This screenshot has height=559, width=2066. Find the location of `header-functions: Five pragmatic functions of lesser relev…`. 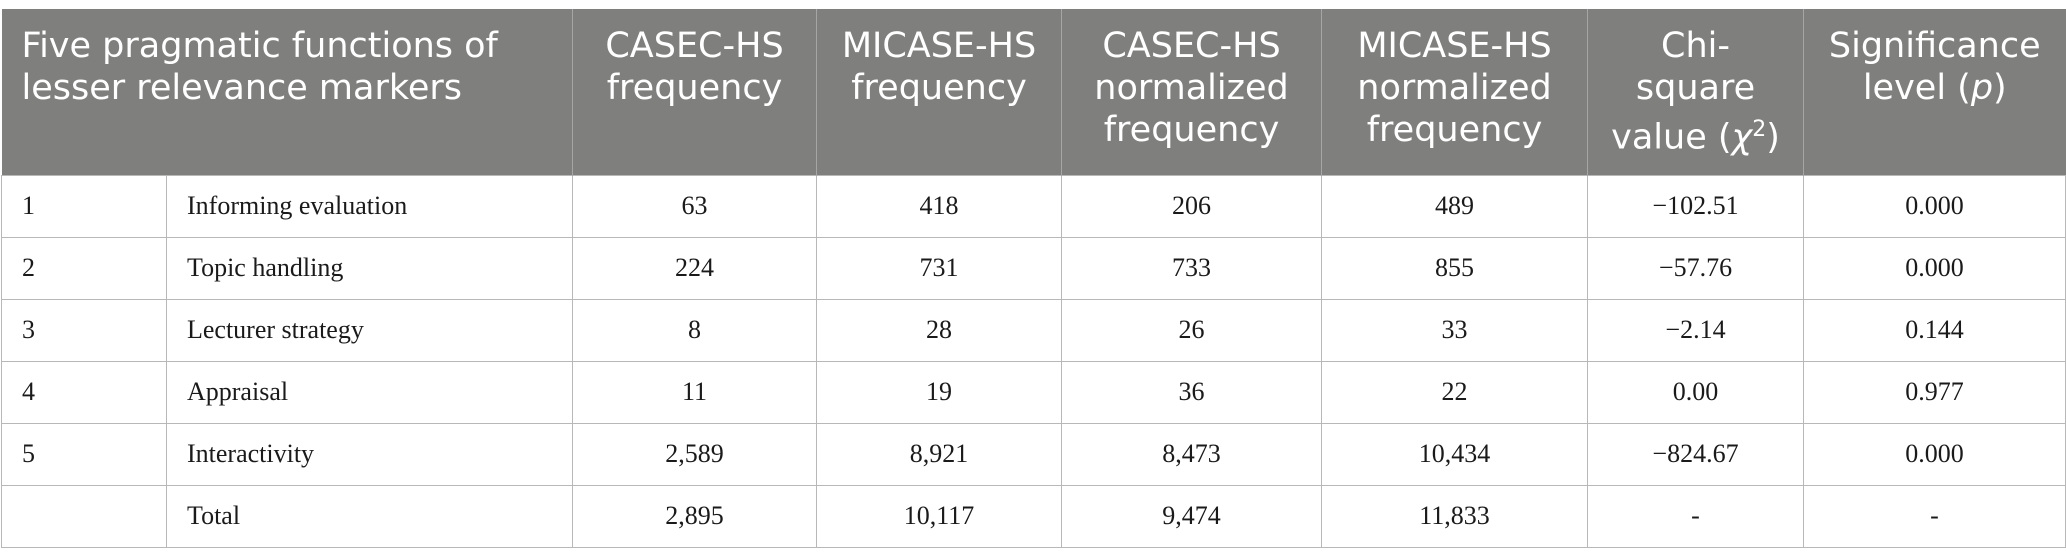

header-functions: Five pragmatic functions of lesser relev… is located at coordinates (287, 92).